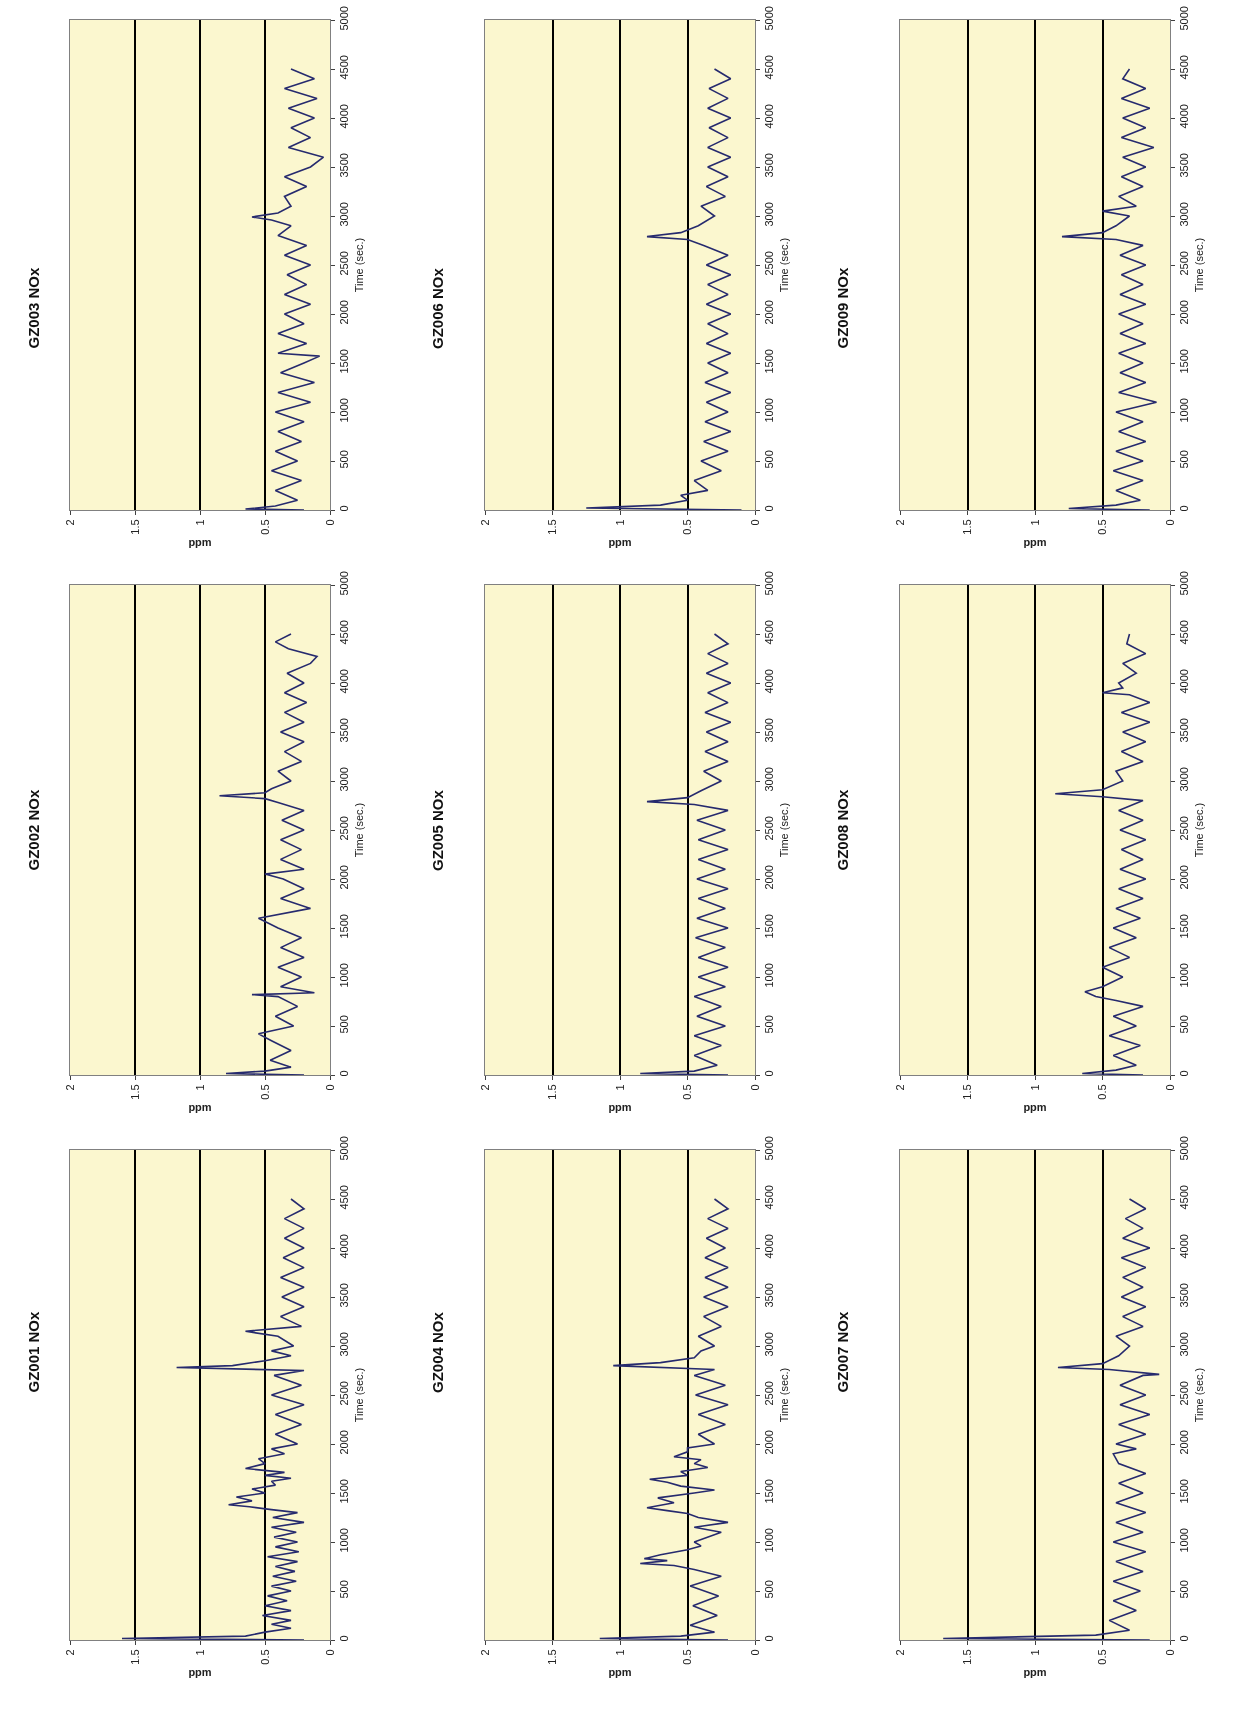 The width and height of the screenshot is (1233, 1711). I want to click on text: GZ008 NOx, so click(842, 829).